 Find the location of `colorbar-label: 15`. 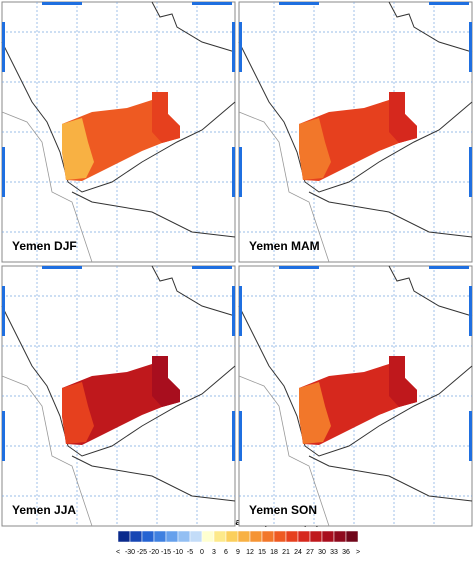

colorbar-label: 15 is located at coordinates (262, 552).